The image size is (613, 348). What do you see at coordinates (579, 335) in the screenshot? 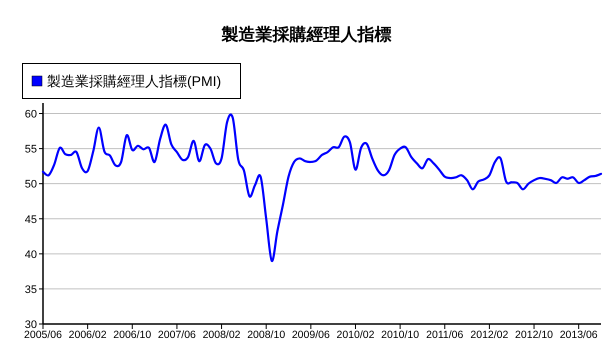
I see `x-tick-label: 2013/06` at bounding box center [579, 335].